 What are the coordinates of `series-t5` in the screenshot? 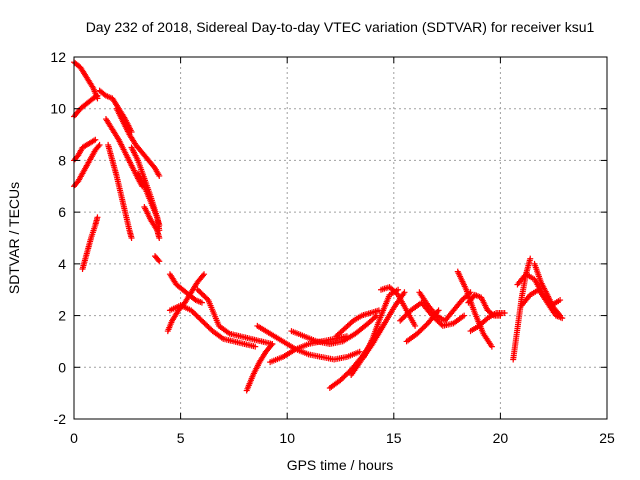 It's located at (90, 243).